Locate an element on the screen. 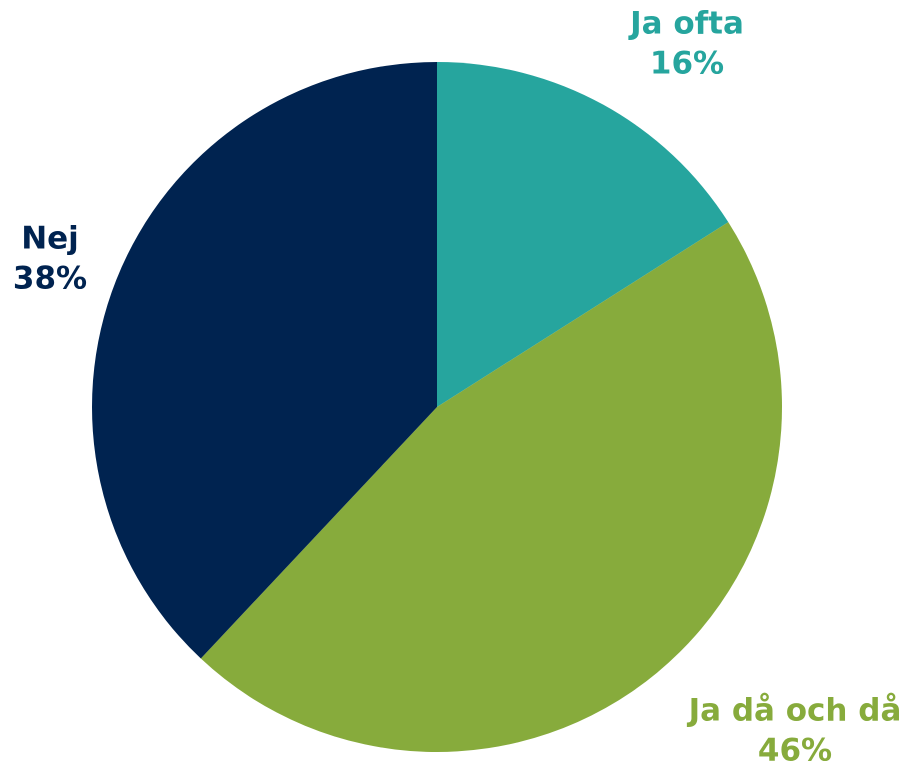 The width and height of the screenshot is (920, 769). slice-value-label: 16% is located at coordinates (687, 64).